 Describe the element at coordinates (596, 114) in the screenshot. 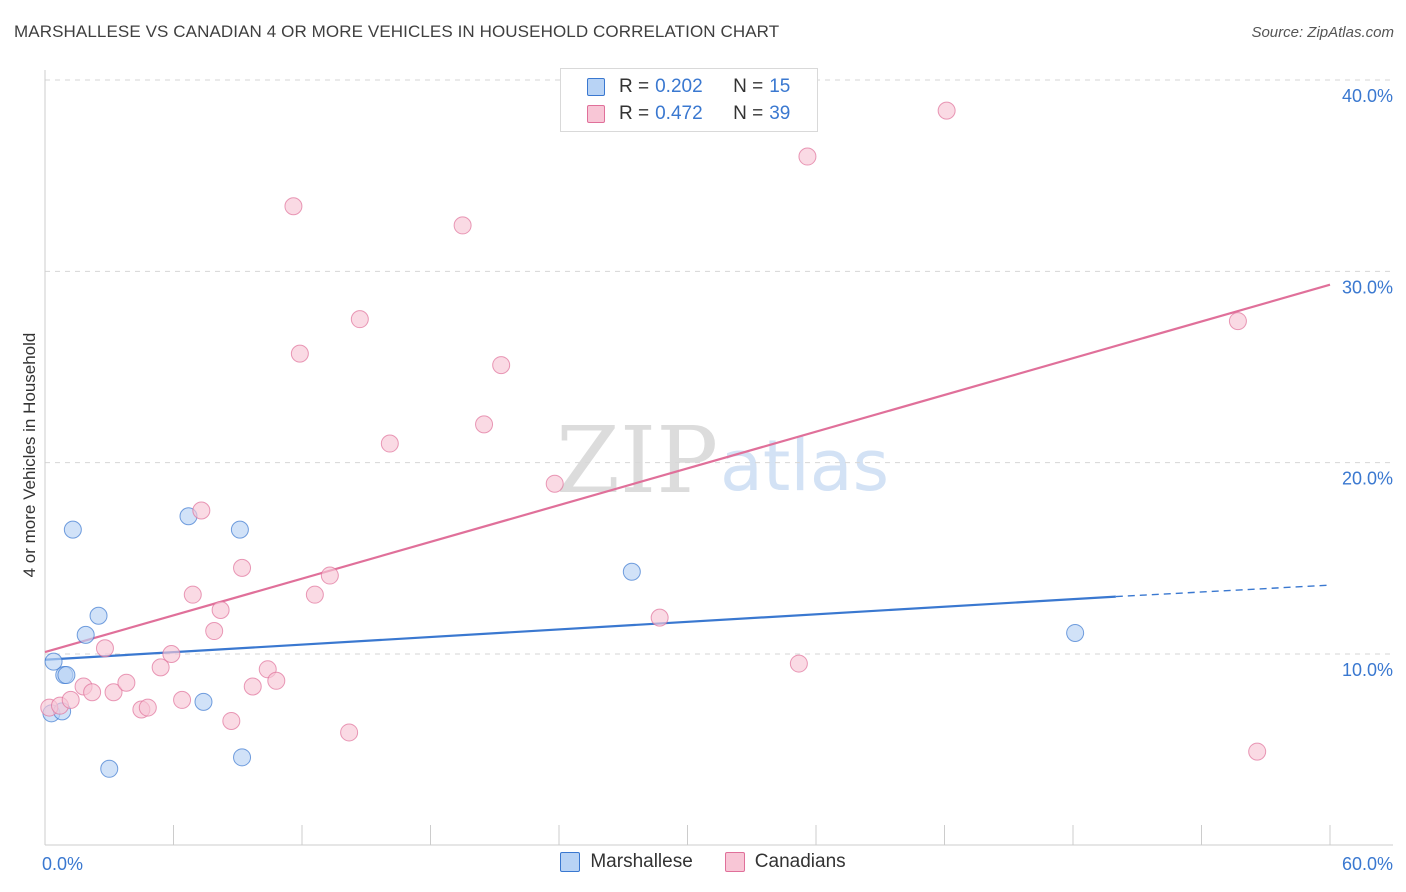

I see `legend-swatch-canadians` at that location.